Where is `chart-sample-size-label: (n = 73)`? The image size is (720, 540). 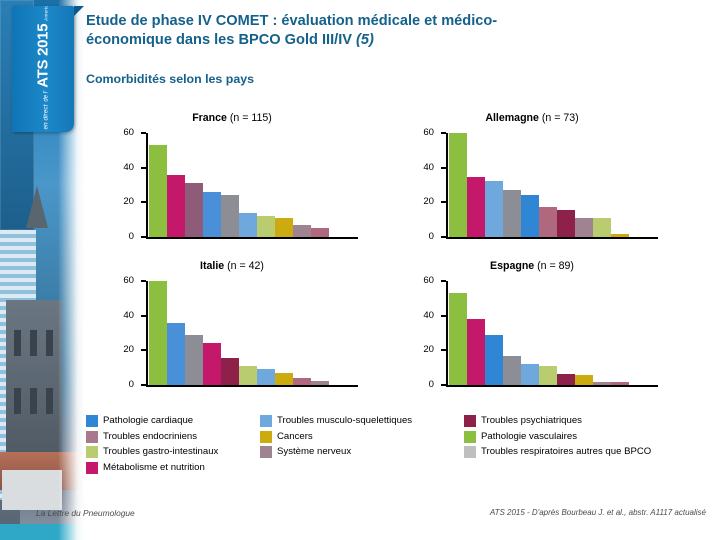 chart-sample-size-label: (n = 73) is located at coordinates (558, 118).